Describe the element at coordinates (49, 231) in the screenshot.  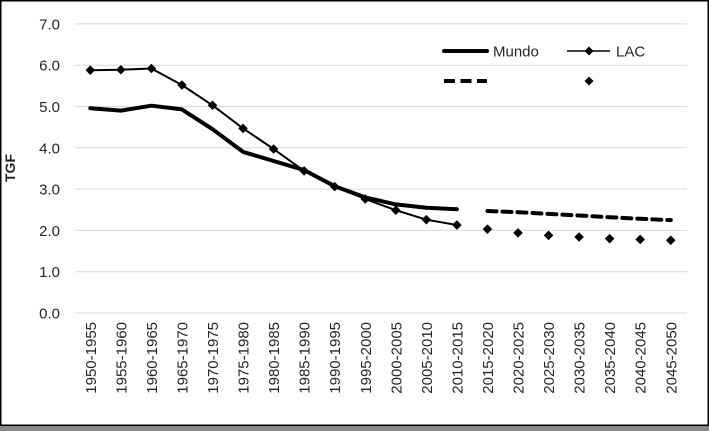
I see `y-tick-label: 2.0` at that location.